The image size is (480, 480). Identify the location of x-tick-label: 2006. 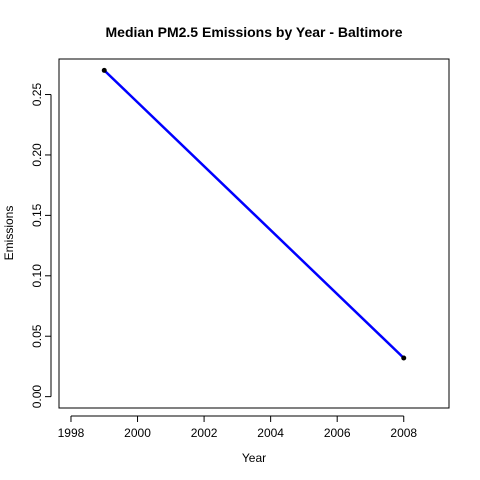
(337, 433).